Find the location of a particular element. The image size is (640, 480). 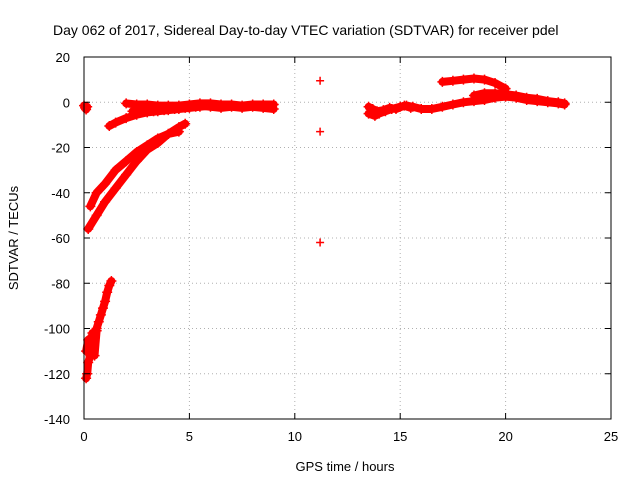

x-tick-label: 10 is located at coordinates (295, 436).